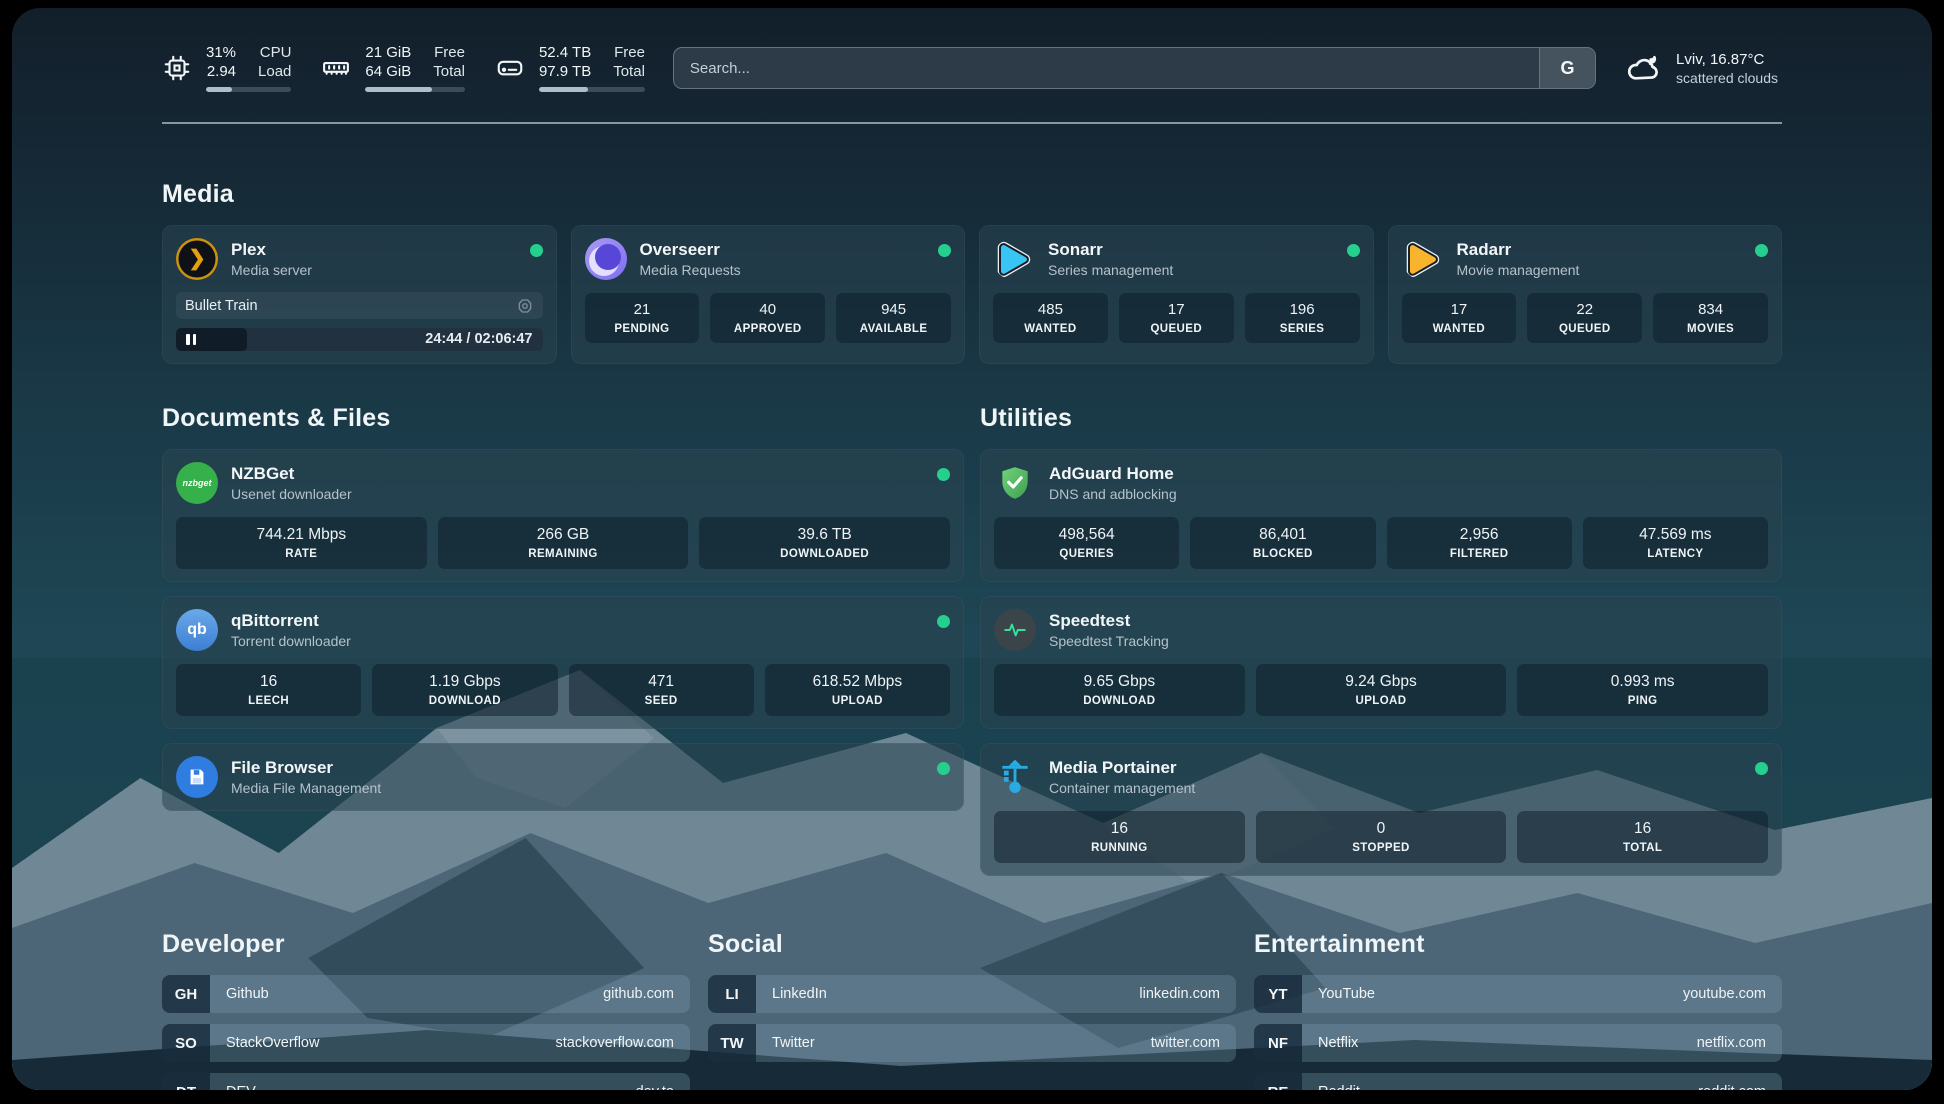  Describe the element at coordinates (465, 690) in the screenshot. I see `stat-download: 1.19 Gbps DOWNLOAD` at that location.